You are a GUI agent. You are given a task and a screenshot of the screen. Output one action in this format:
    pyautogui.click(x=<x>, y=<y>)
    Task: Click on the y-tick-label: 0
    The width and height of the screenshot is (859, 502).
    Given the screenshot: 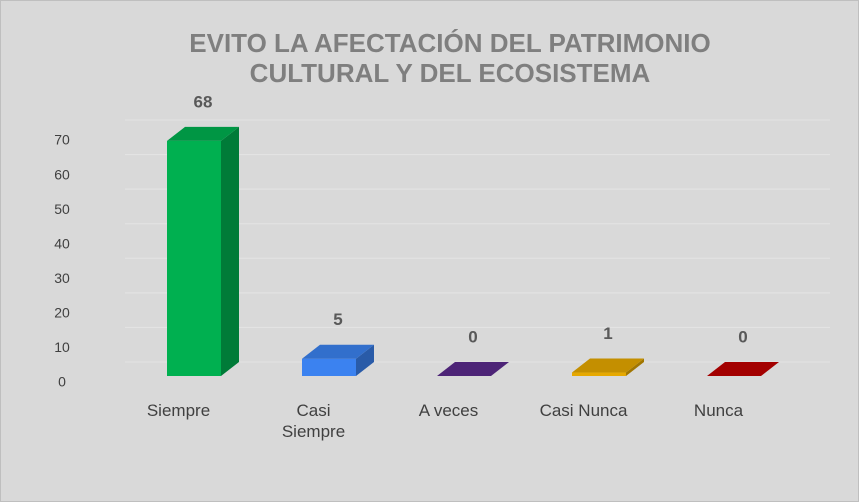 What is the action you would take?
    pyautogui.click(x=62, y=382)
    